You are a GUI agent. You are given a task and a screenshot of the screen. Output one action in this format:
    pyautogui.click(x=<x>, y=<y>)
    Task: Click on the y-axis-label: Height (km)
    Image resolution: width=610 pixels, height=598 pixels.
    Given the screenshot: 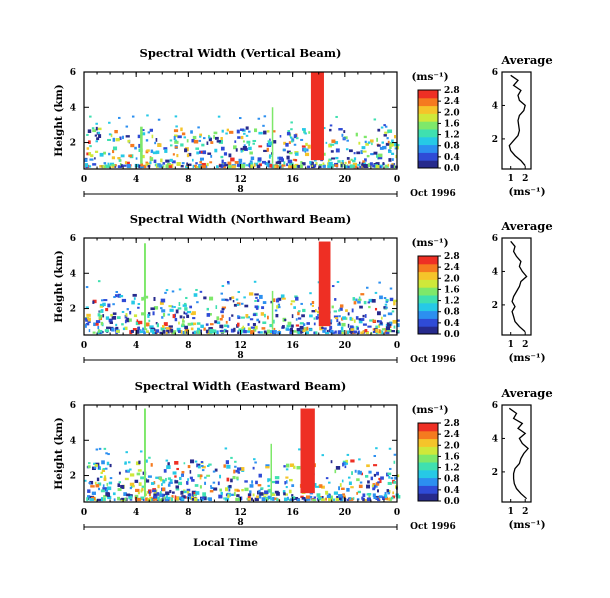 What is the action you would take?
    pyautogui.click(x=59, y=120)
    